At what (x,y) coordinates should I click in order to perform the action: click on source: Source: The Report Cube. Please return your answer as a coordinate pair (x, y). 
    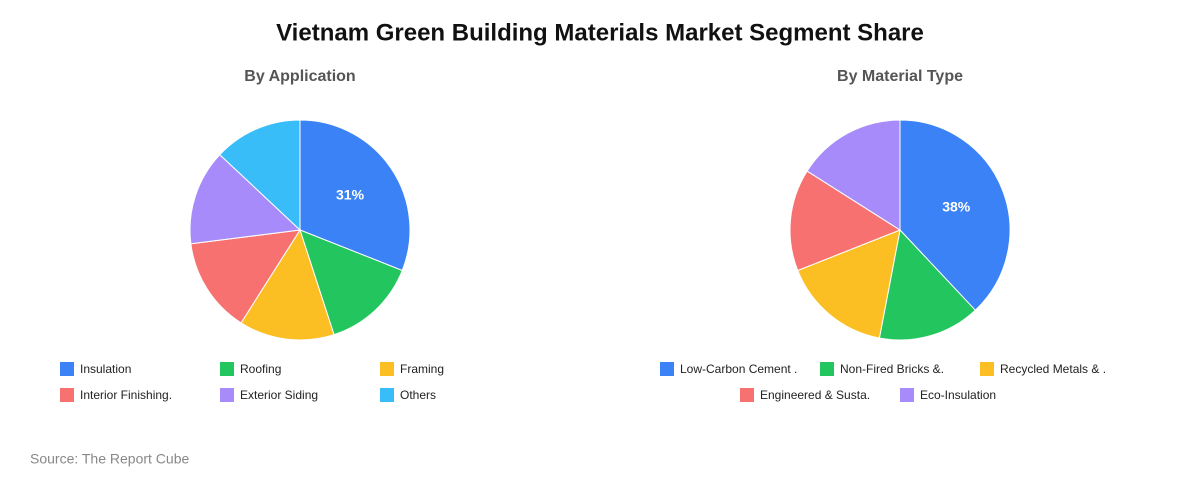
    Looking at the image, I should click on (109, 459).